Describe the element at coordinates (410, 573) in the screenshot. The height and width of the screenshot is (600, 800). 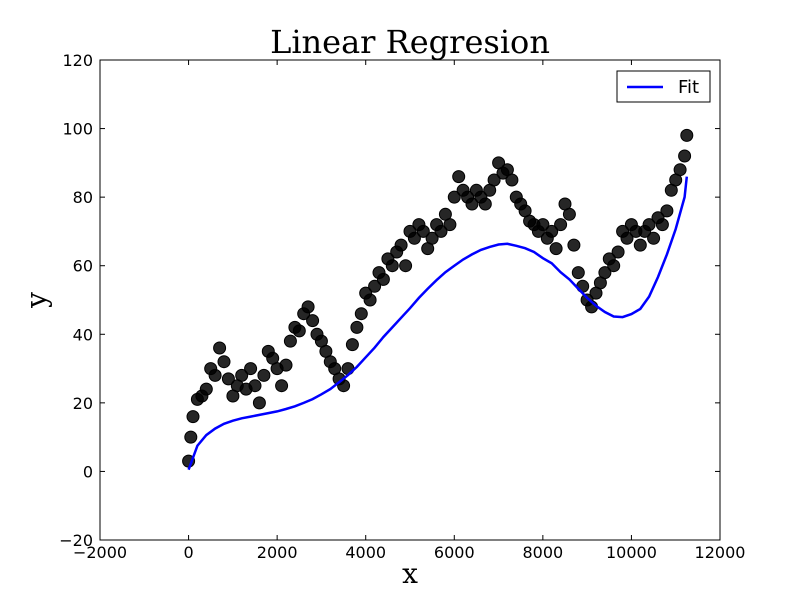
I see `x-axis-label: x` at that location.